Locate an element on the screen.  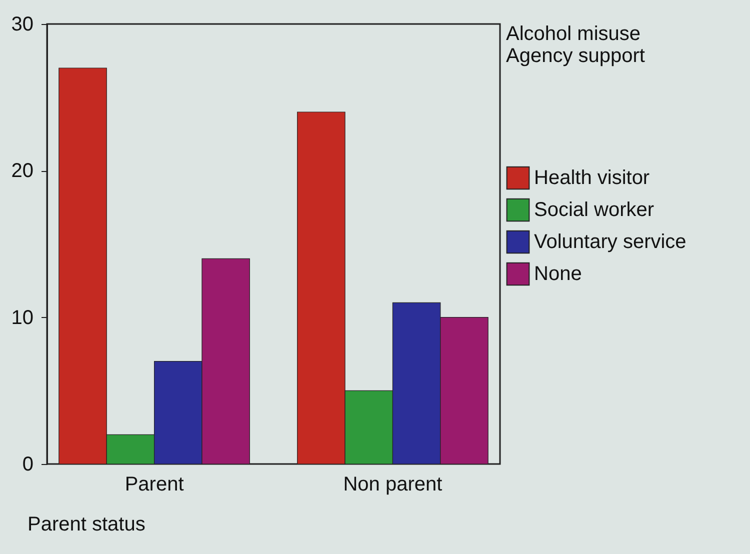
legend-label: Social worker is located at coordinates (594, 210).